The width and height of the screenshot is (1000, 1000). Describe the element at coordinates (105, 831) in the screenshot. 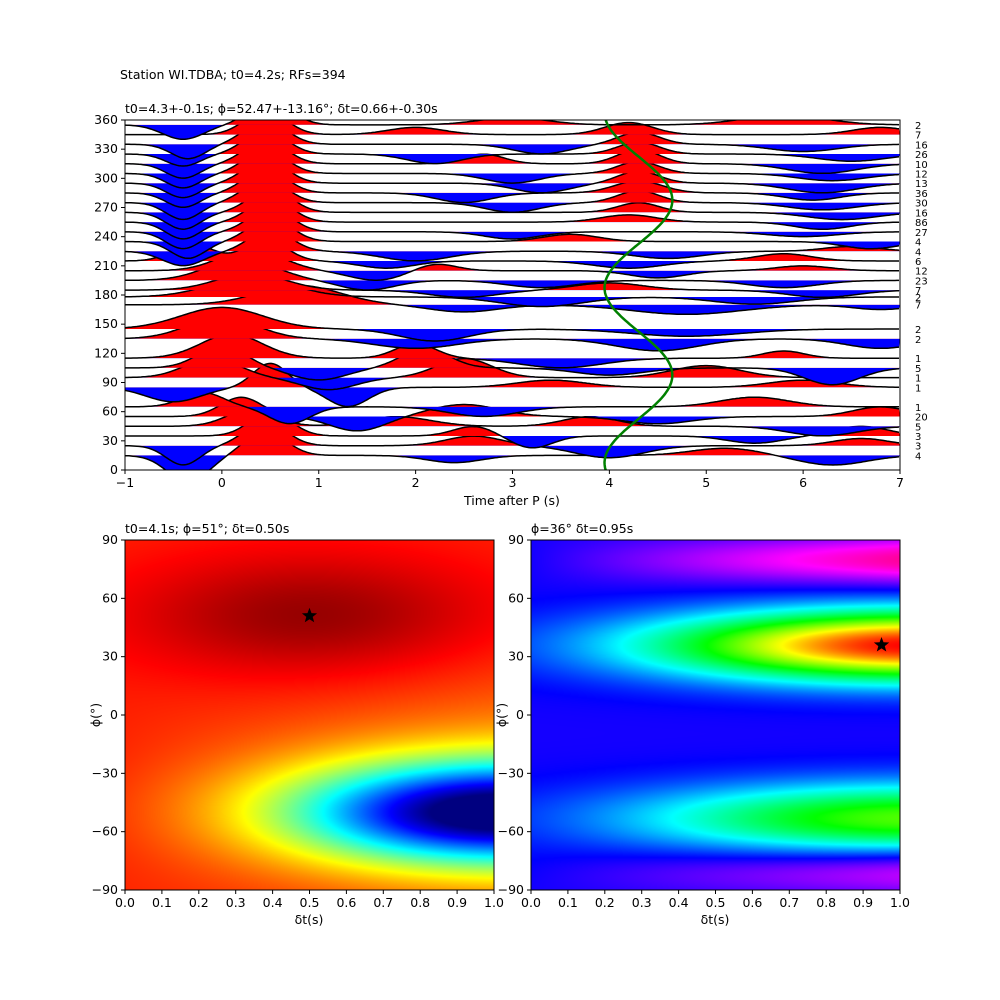

I see `y-tick-label: −60` at that location.